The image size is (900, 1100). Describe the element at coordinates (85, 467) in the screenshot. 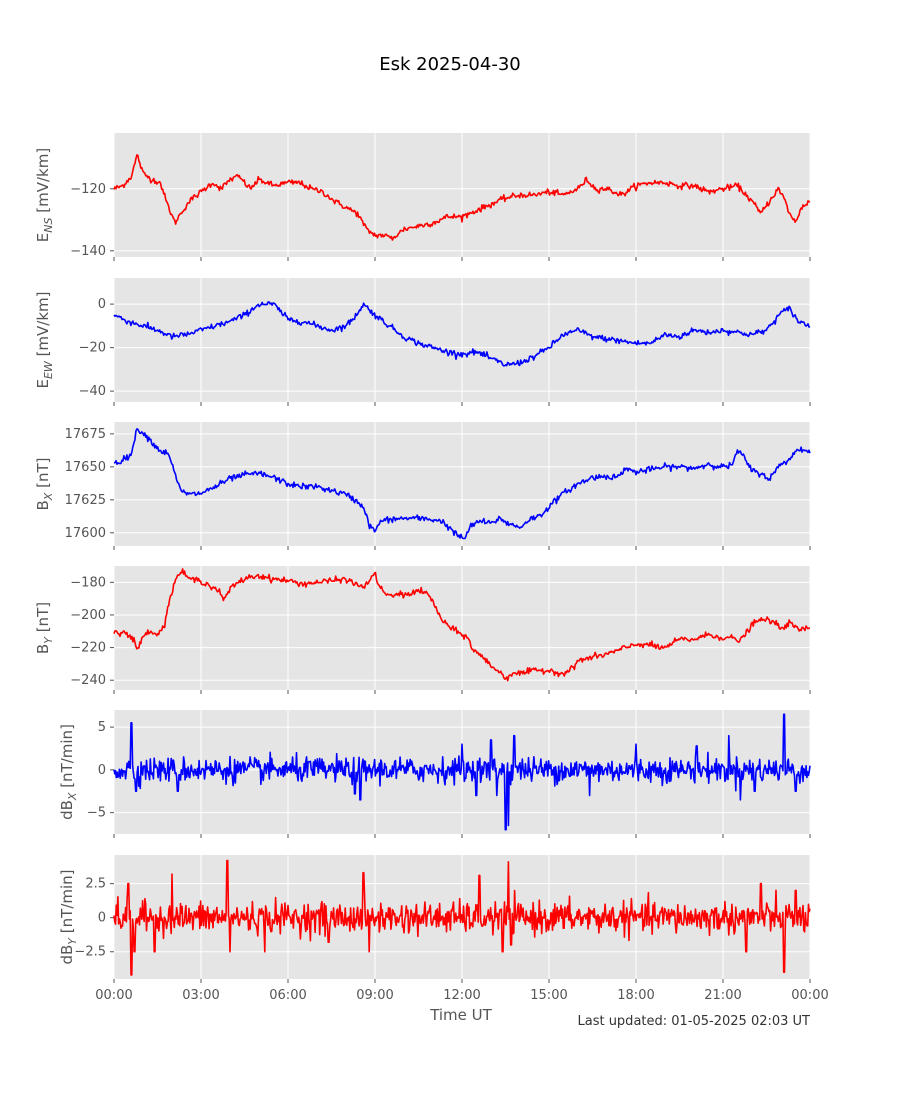

I see `y-tick-label: 17650` at that location.